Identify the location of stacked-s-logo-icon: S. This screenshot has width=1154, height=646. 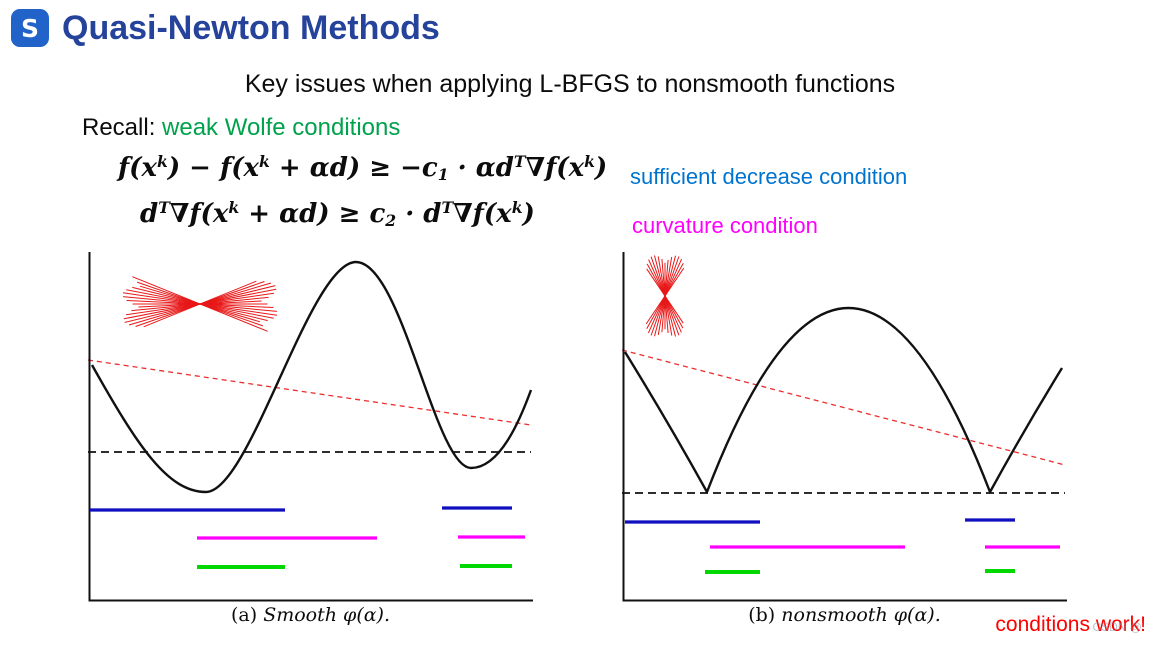
(30, 28).